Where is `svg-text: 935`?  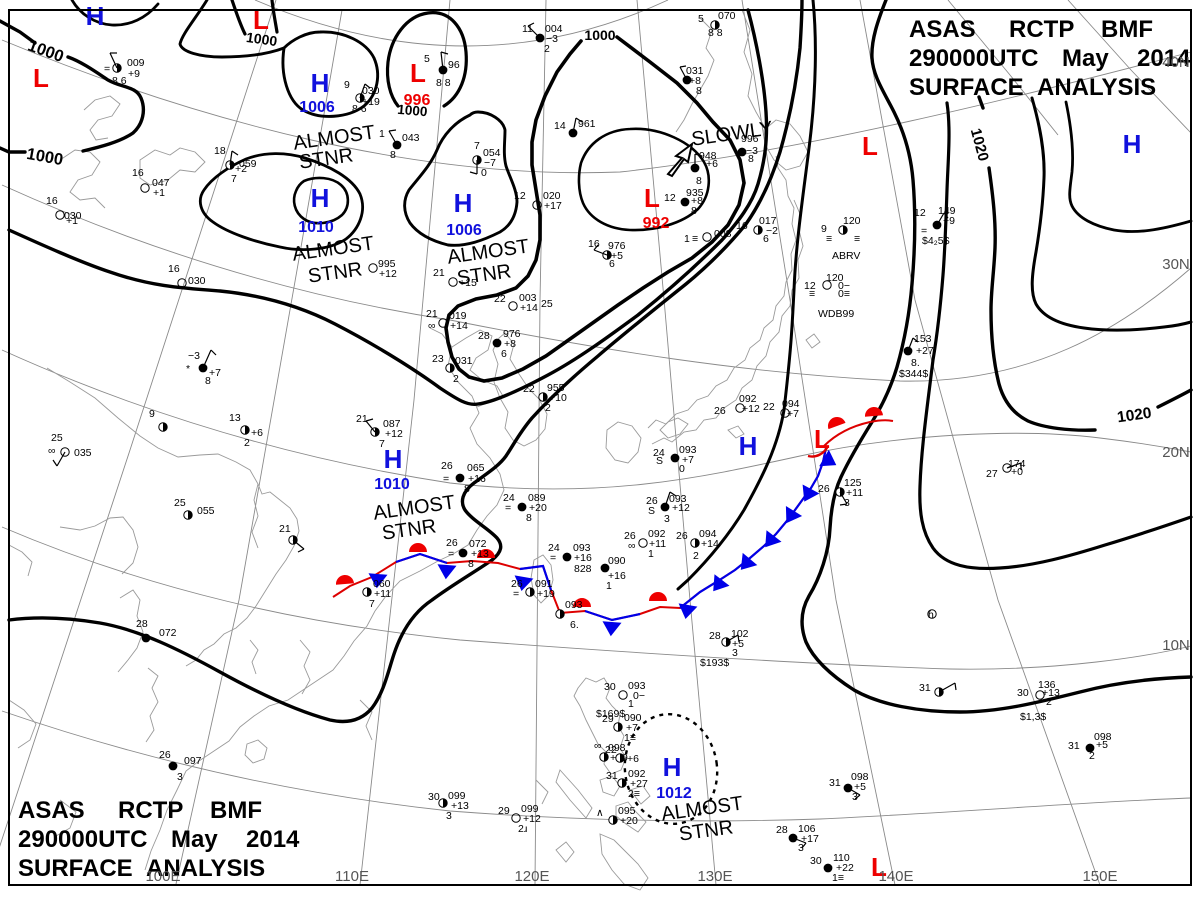 svg-text: 935 is located at coordinates (695, 193).